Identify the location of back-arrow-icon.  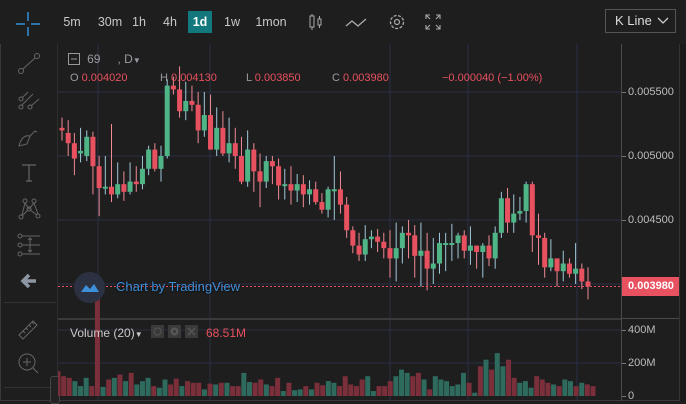
(29, 281).